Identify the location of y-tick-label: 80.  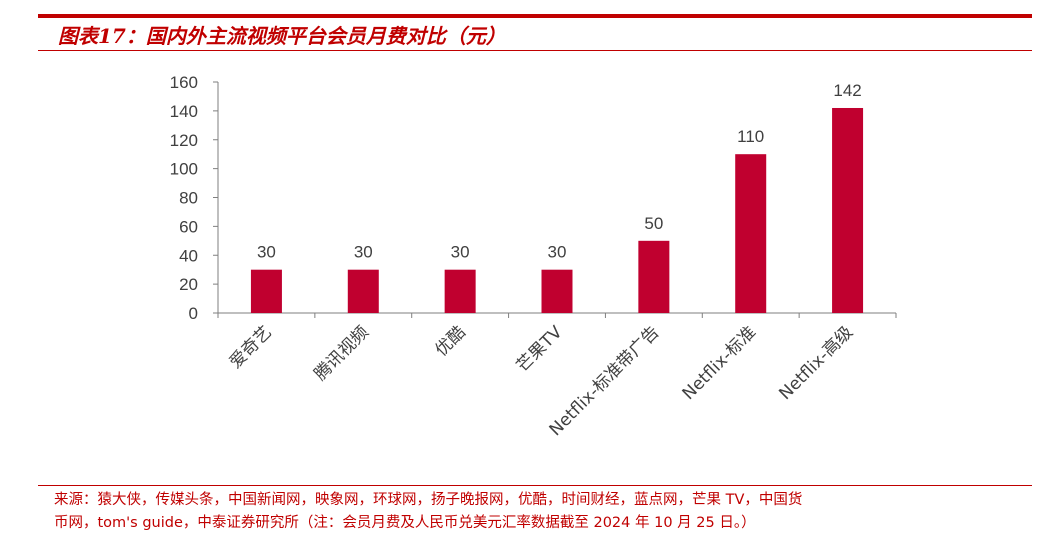
(188, 198).